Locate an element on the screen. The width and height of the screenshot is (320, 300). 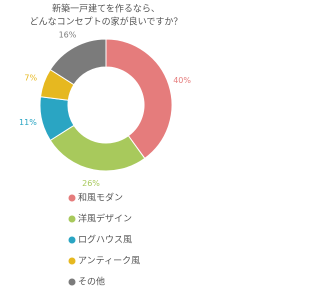
data-label: 40% is located at coordinates (182, 80).